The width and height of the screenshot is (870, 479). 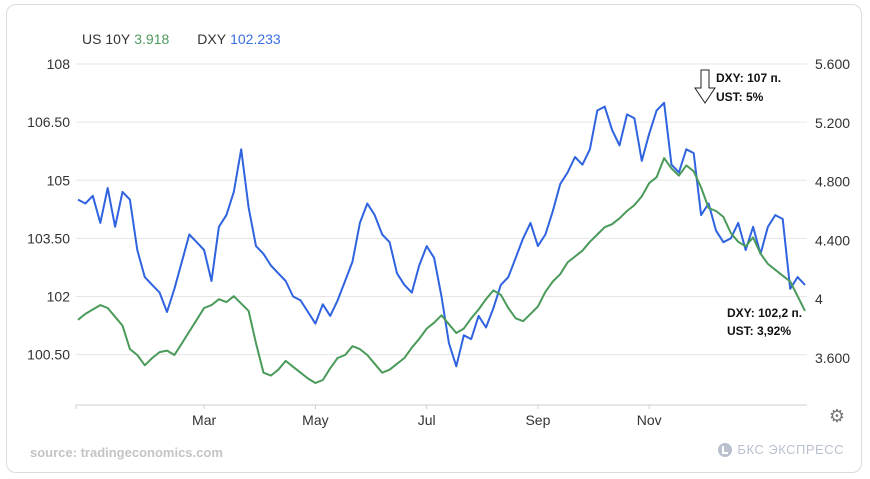 What do you see at coordinates (255, 39) in the screenshot?
I see `legend-dxy-value: 102.233` at bounding box center [255, 39].